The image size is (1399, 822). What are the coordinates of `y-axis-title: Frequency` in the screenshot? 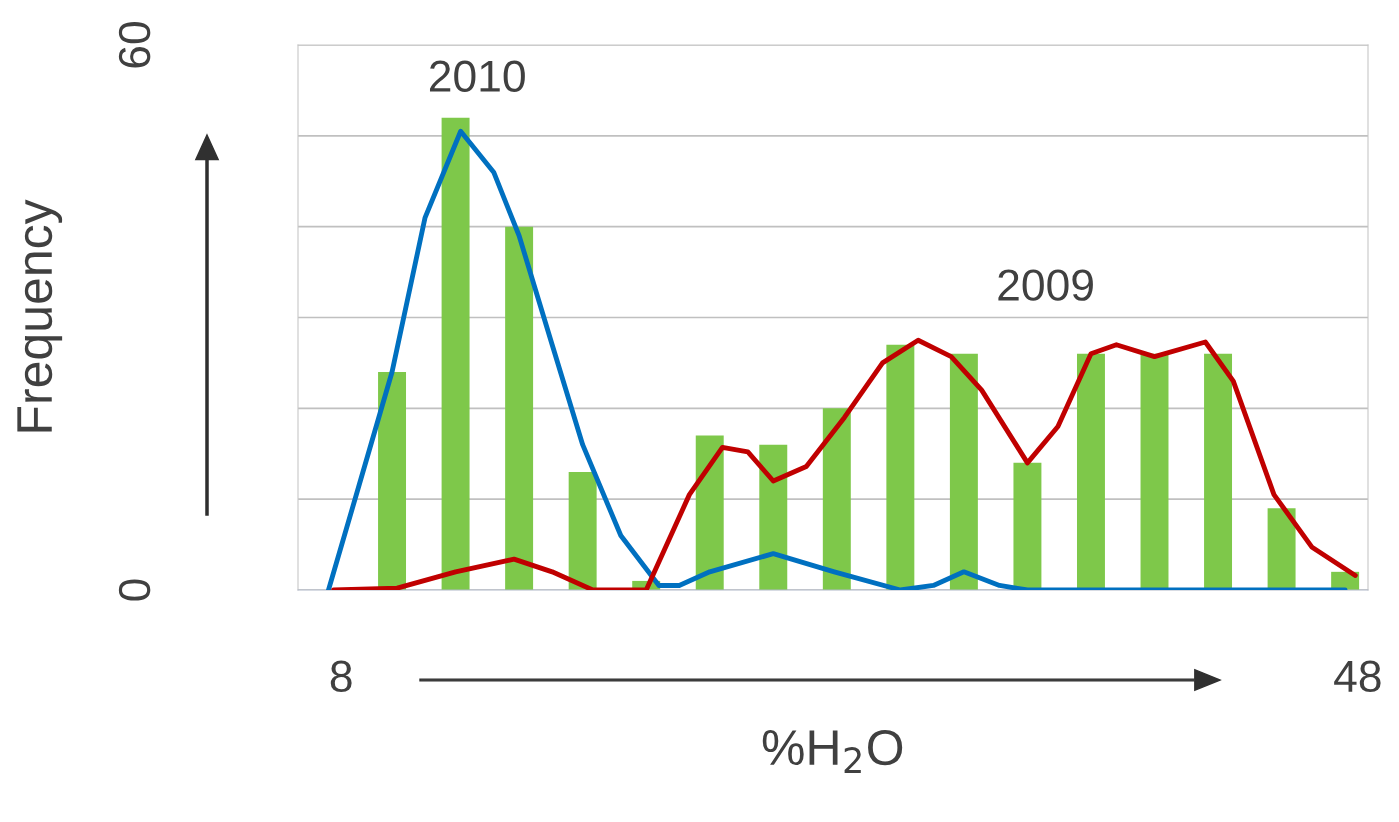 It's located at (40, 315).